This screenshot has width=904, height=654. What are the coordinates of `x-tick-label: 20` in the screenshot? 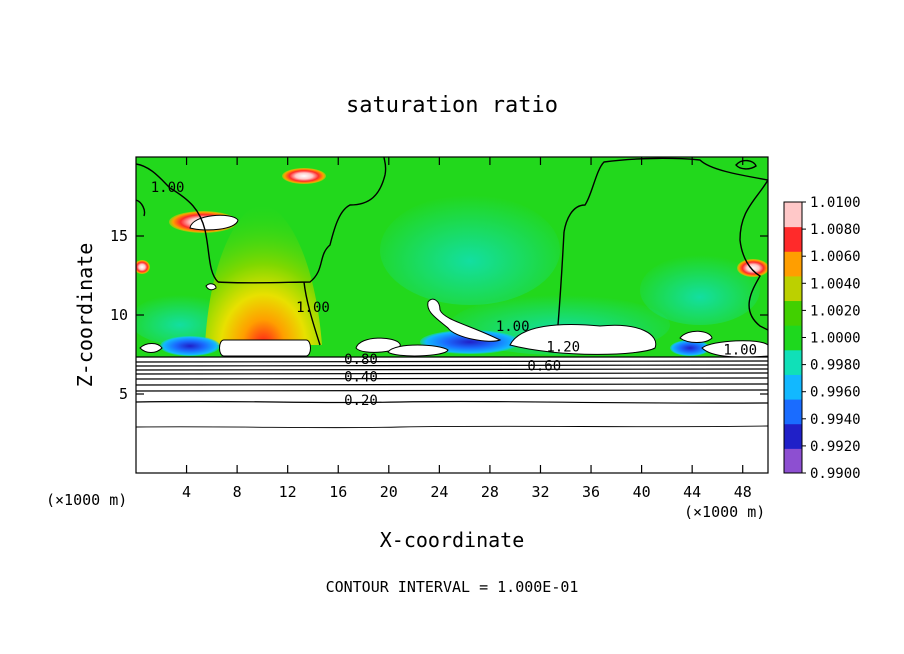 It's located at (389, 492).